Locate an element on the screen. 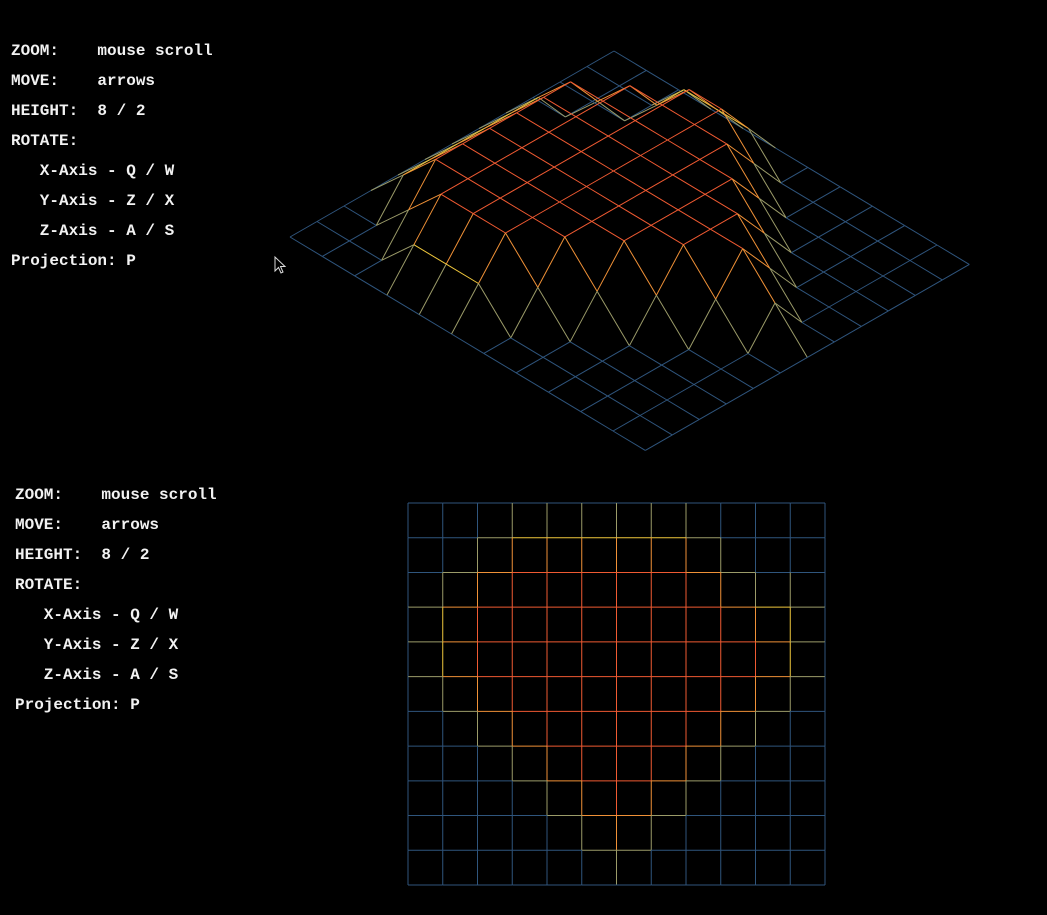 Image resolution: width=1047 pixels, height=915 pixels. help-line: Z-Axis - A / S is located at coordinates (93, 231).